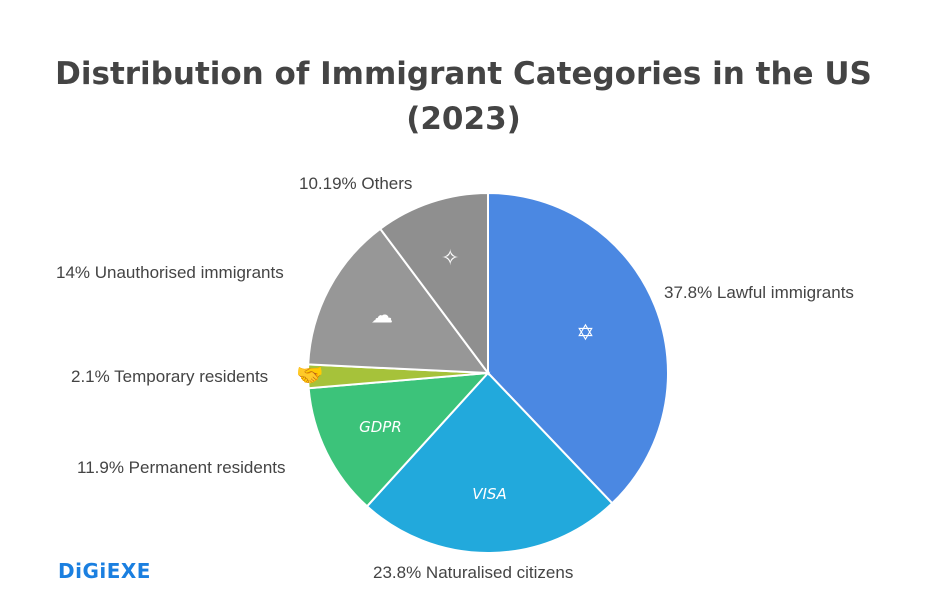 The width and height of the screenshot is (927, 600). Describe the element at coordinates (759, 292) in the screenshot. I see `label-lawful: 37.8% Lawful immigrants` at that location.